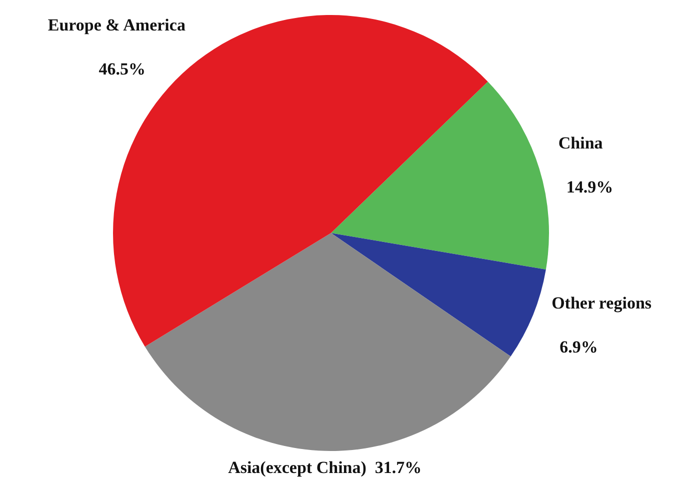 The width and height of the screenshot is (694, 491). Describe the element at coordinates (398, 467) in the screenshot. I see `data-label: 31.7%` at that location.